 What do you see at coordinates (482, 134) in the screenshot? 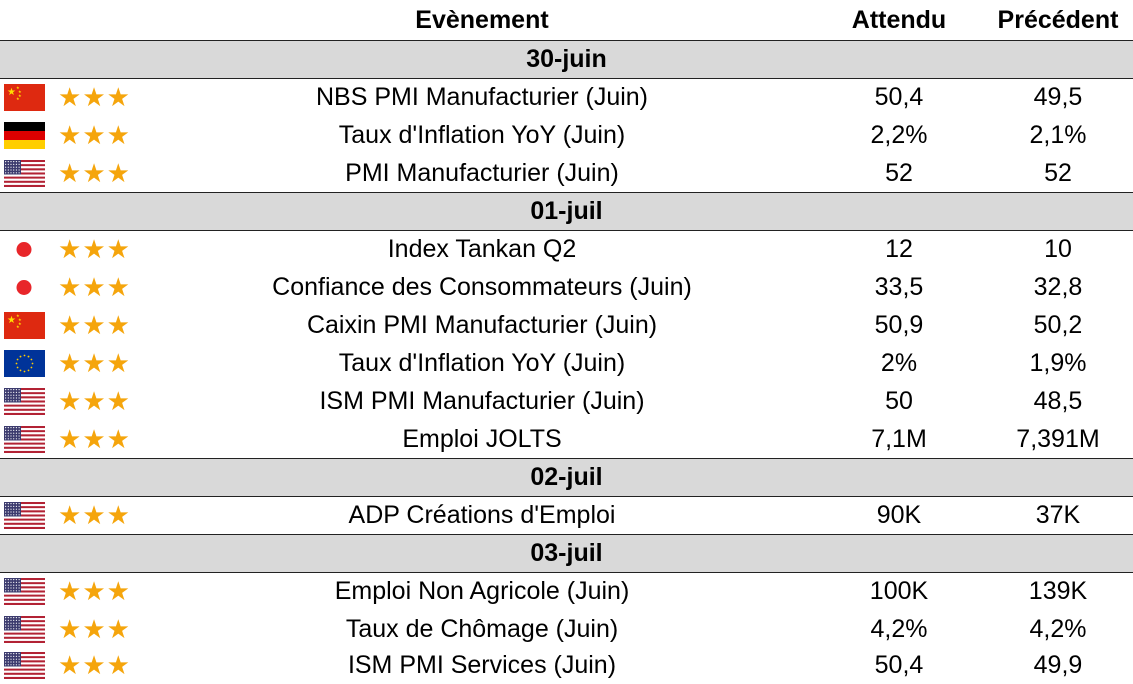
I see `event-name: Taux d'Inflation YoY (Juin)` at bounding box center [482, 134].